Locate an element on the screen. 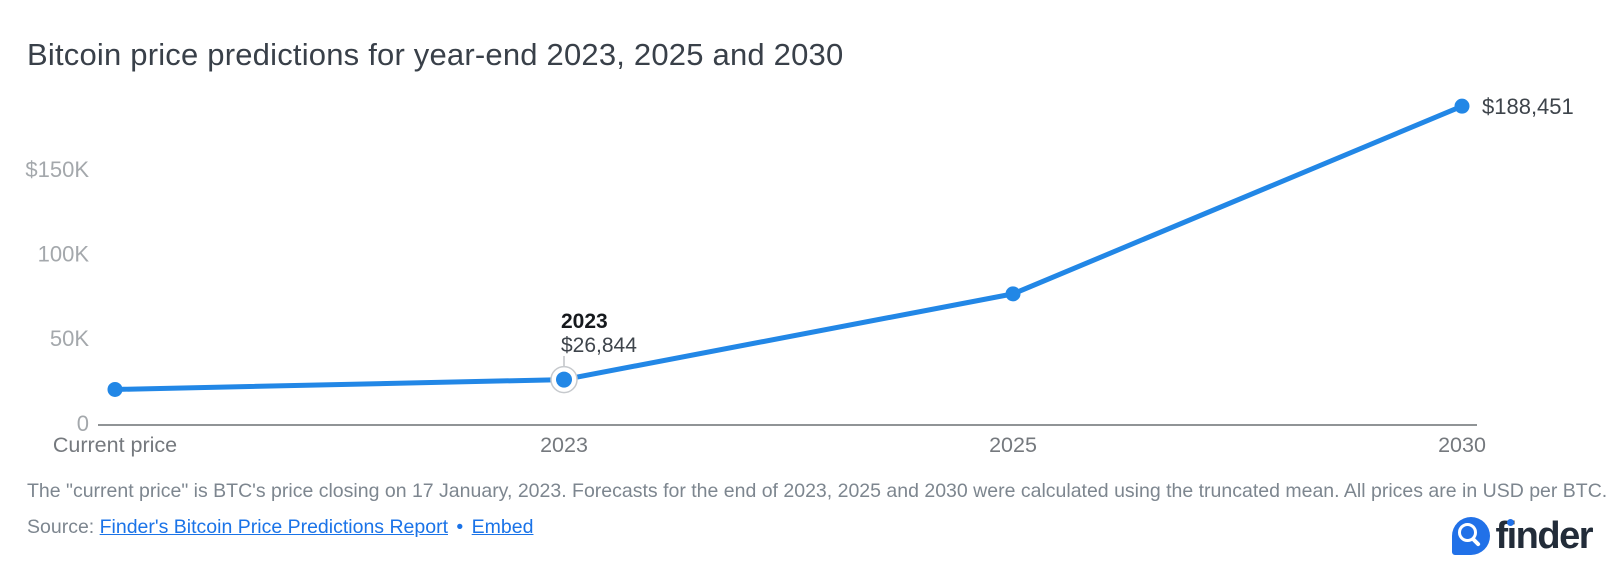  i-dot-icon is located at coordinates (1511, 522).